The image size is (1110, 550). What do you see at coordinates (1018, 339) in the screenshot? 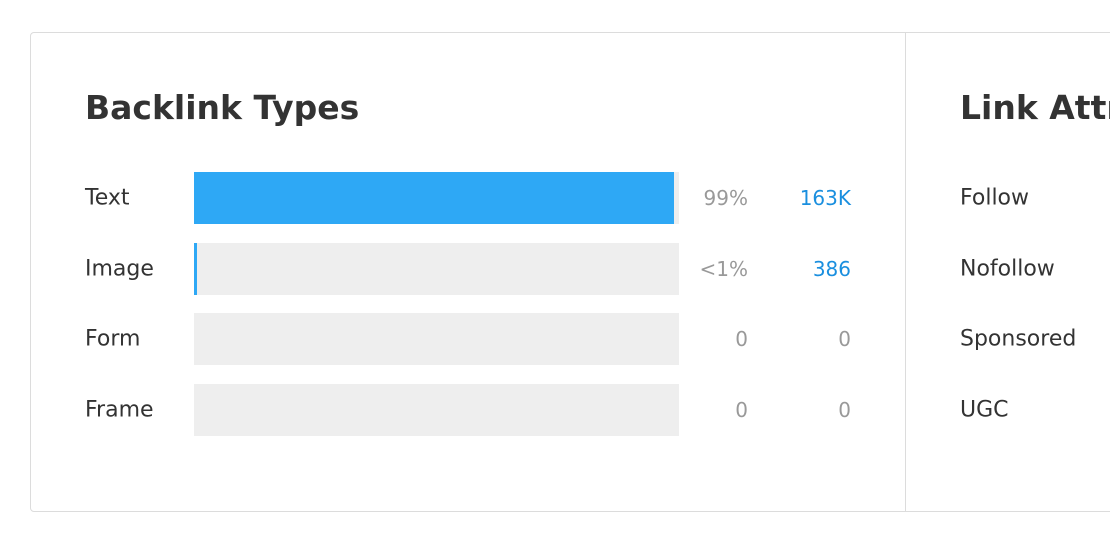
I see `row-label: Sponsored` at bounding box center [1018, 339].